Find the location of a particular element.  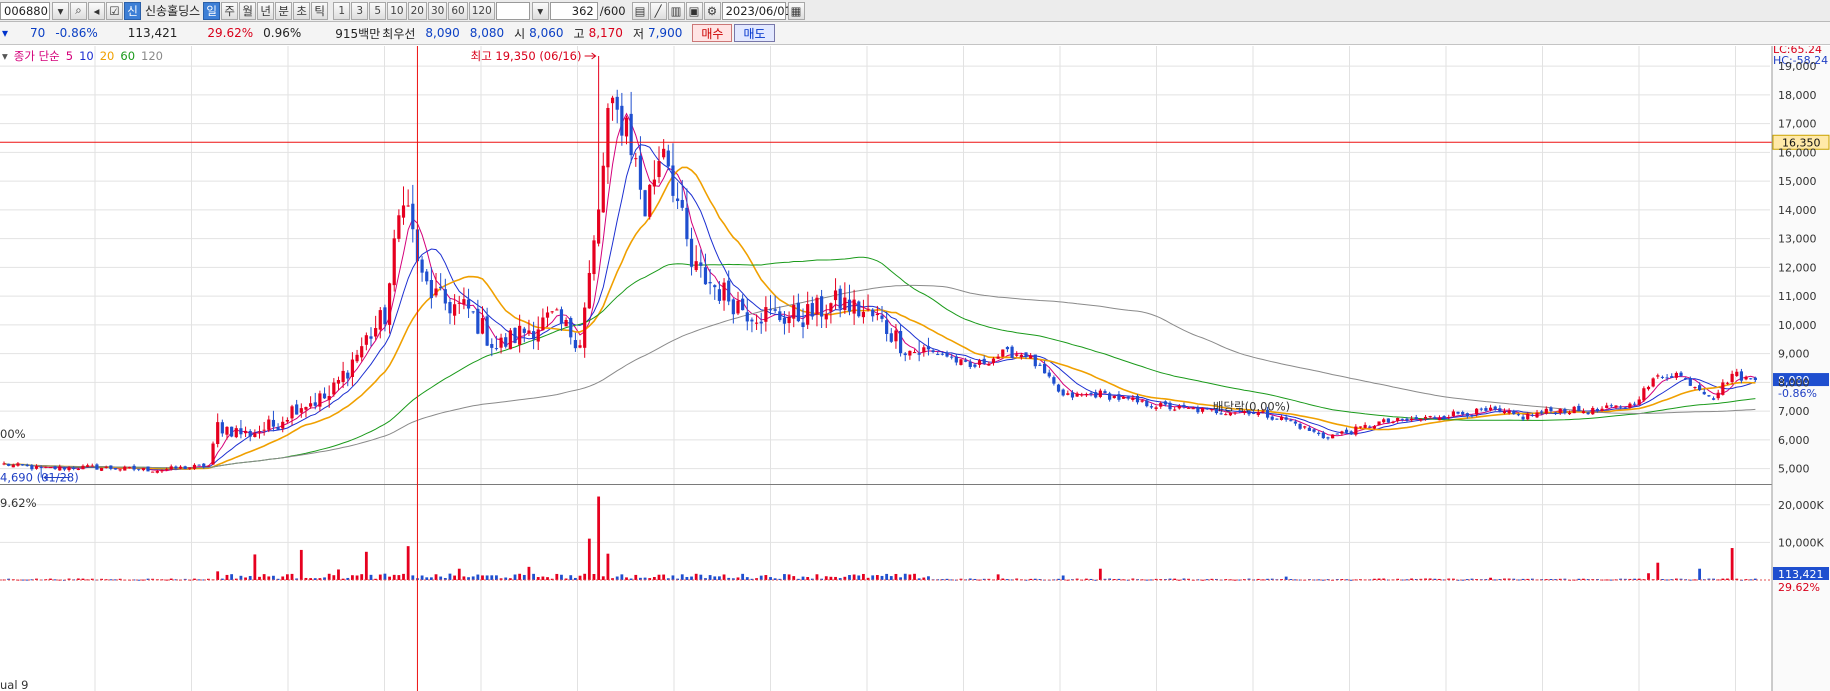

buy-button: 매수 is located at coordinates (712, 33).